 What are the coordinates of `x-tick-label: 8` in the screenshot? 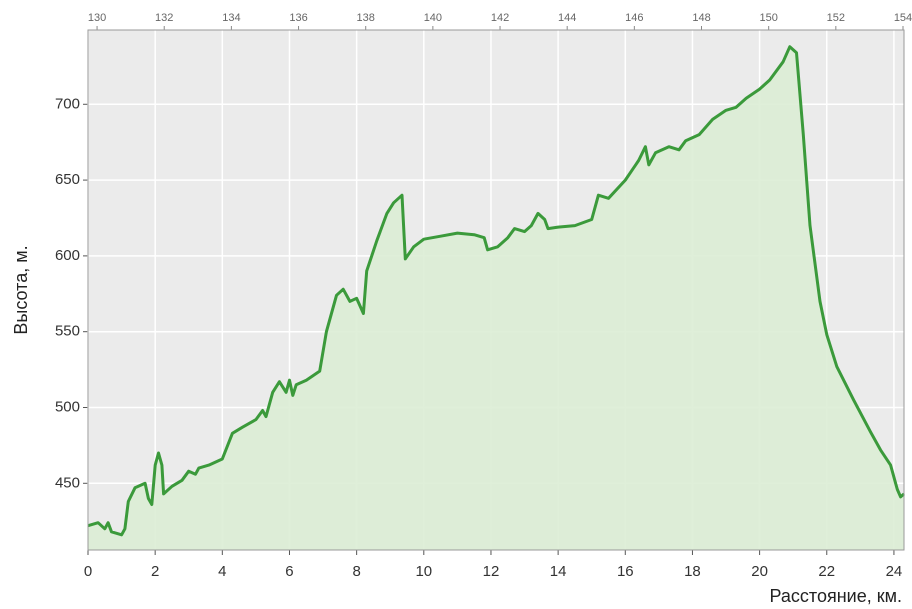 It's located at (356, 571).